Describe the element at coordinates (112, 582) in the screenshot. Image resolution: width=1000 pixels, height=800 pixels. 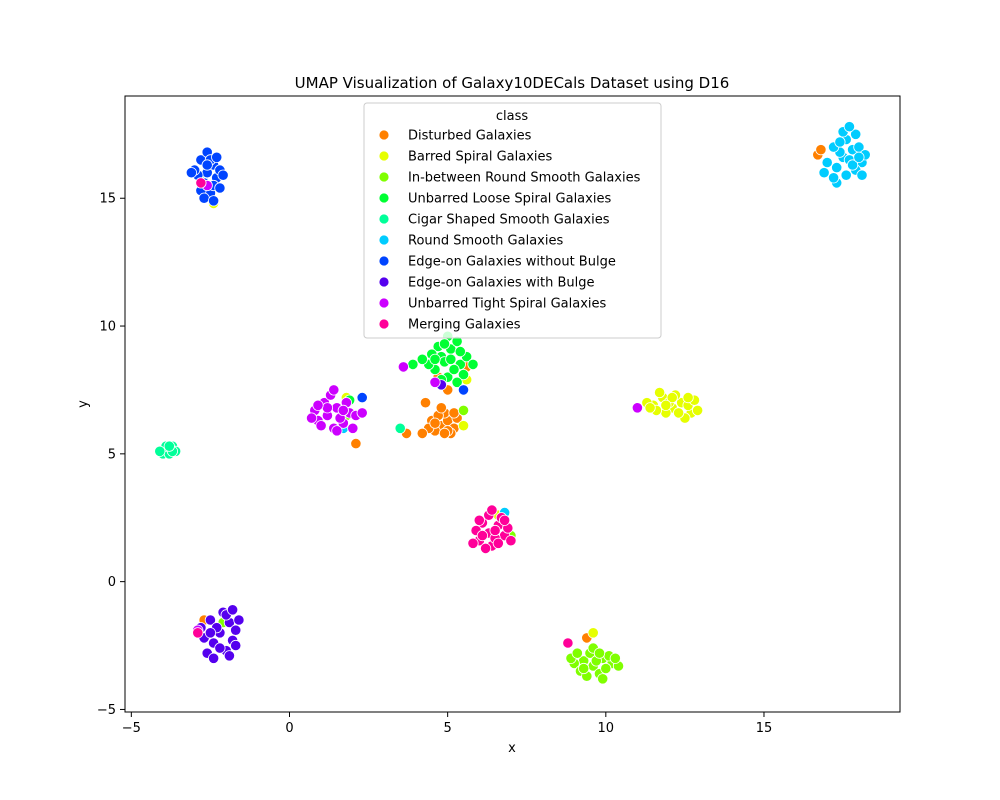
I see `y-tick-label: 0` at that location.